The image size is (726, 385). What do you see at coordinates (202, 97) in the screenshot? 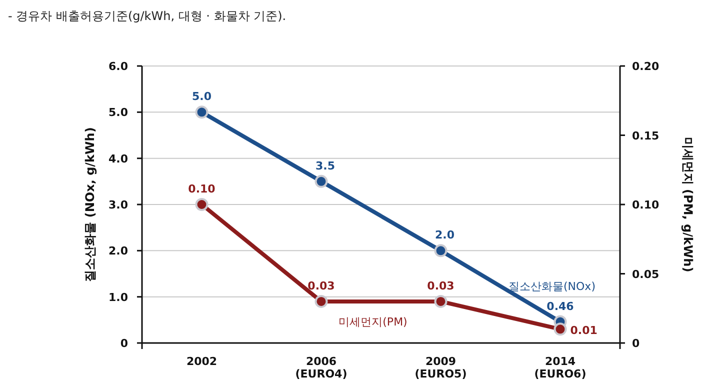
I see `data-label: 5.0` at bounding box center [202, 97].